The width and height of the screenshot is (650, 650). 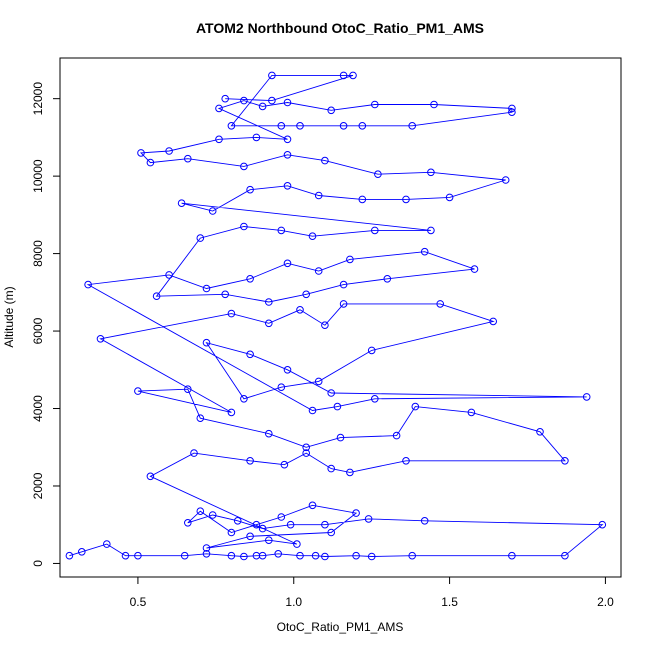 I want to click on y-axis-label: Altitude (m), so click(x=9, y=316).